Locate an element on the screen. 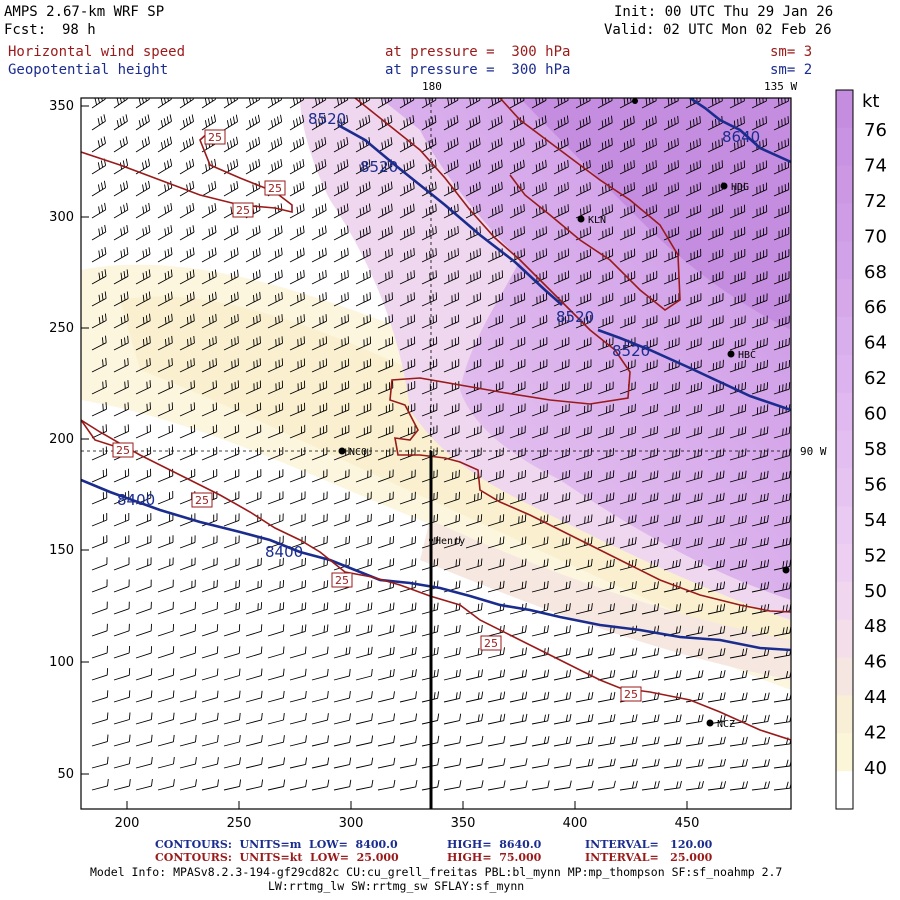  model-title: AMPS 2.67-km WRF SP is located at coordinates (84, 12).